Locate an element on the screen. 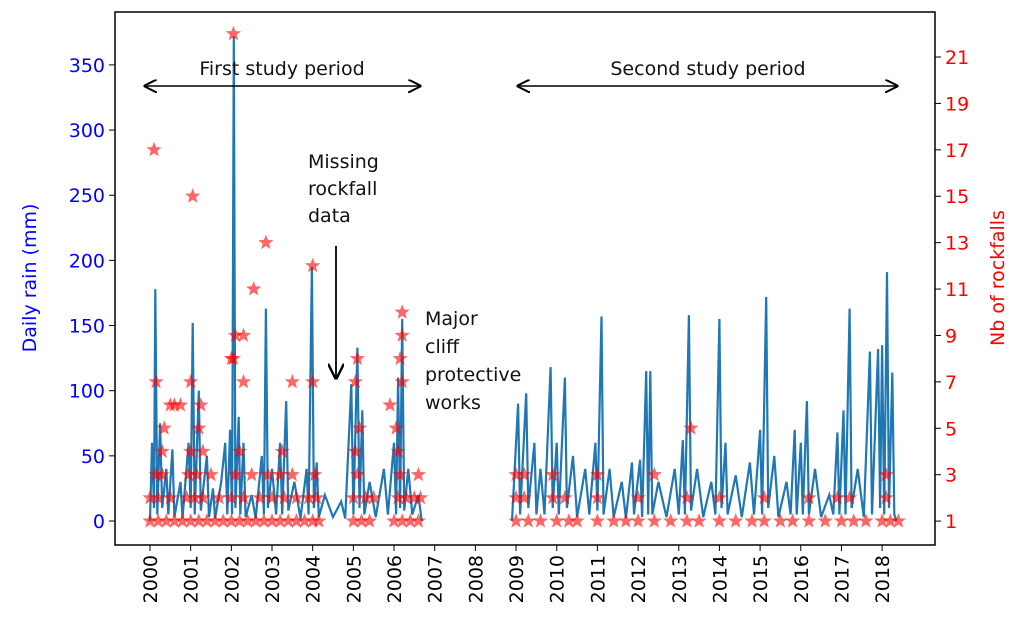  x-tick-label: 2017 is located at coordinates (842, 579).